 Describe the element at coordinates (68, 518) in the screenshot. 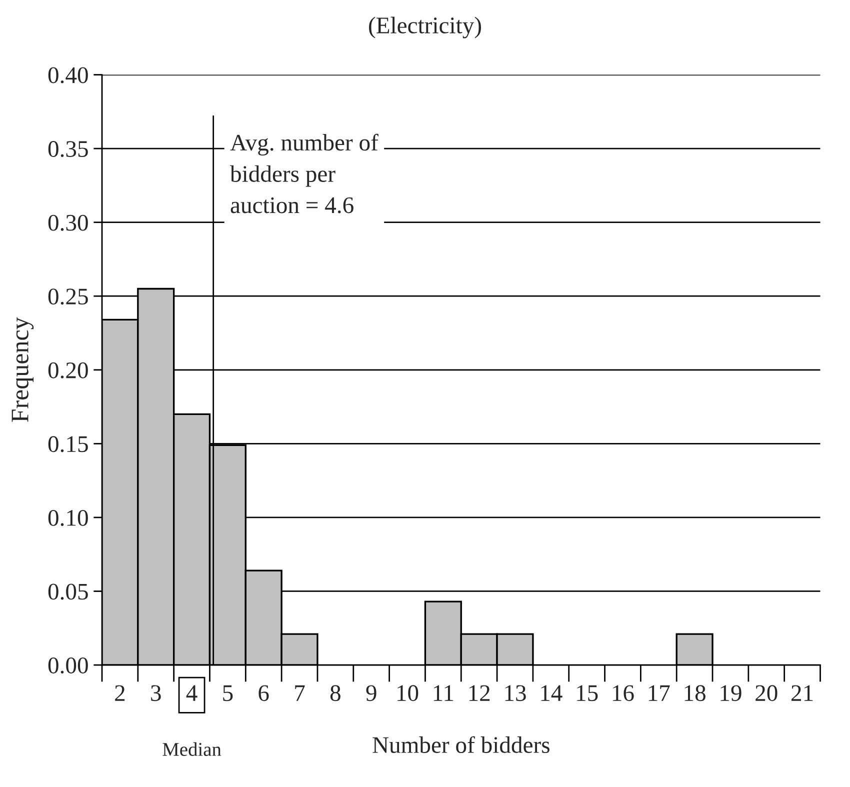

I see `y-tick-label: 0.10` at that location.